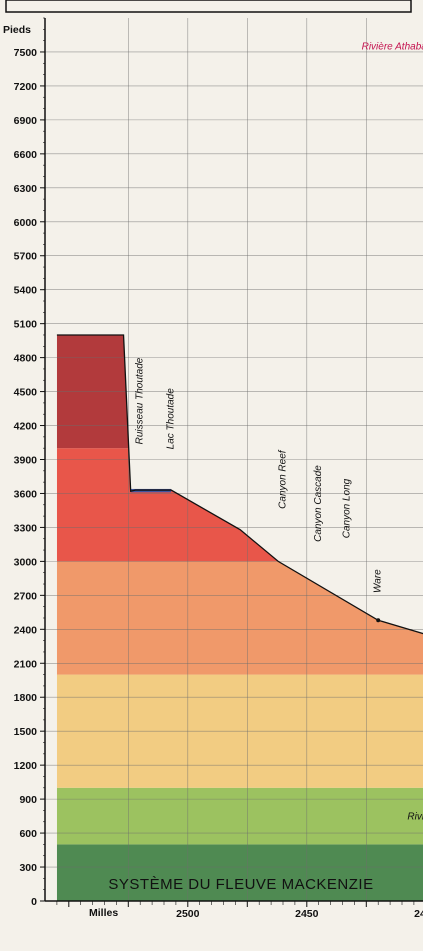  What do you see at coordinates (26, 257) in the screenshot?
I see `y-tick-label: 5700` at bounding box center [26, 257].